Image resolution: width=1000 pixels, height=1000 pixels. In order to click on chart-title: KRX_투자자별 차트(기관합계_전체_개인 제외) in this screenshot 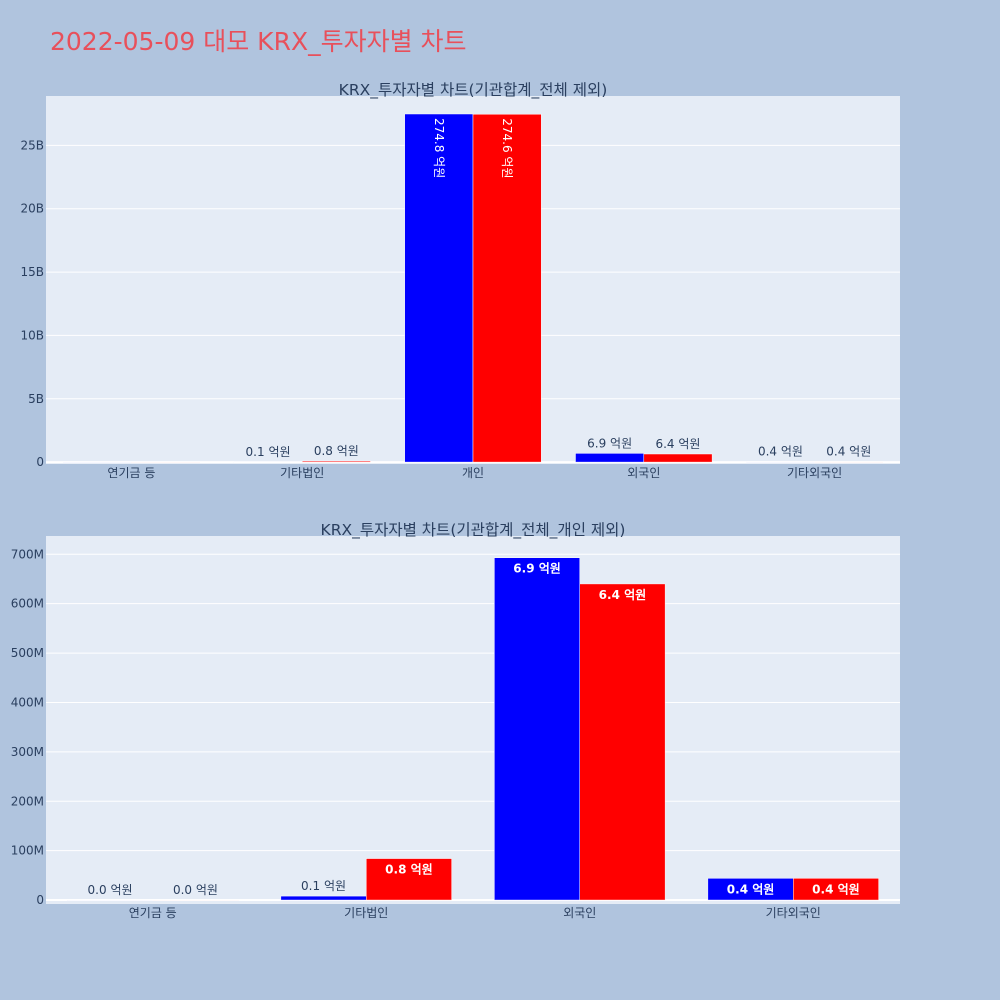, I will do `click(473, 530)`.